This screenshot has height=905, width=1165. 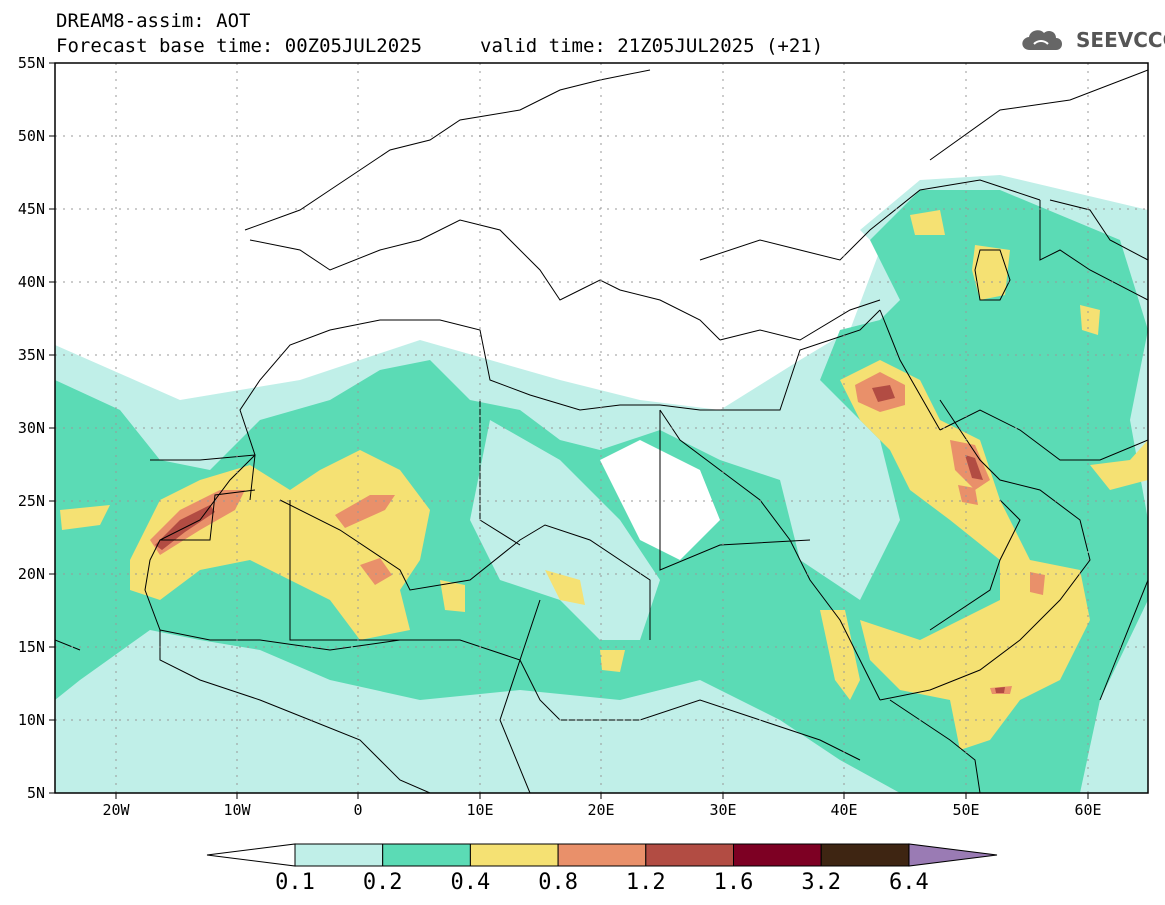 What do you see at coordinates (31, 501) in the screenshot?
I see `lat-label: 25N` at bounding box center [31, 501].